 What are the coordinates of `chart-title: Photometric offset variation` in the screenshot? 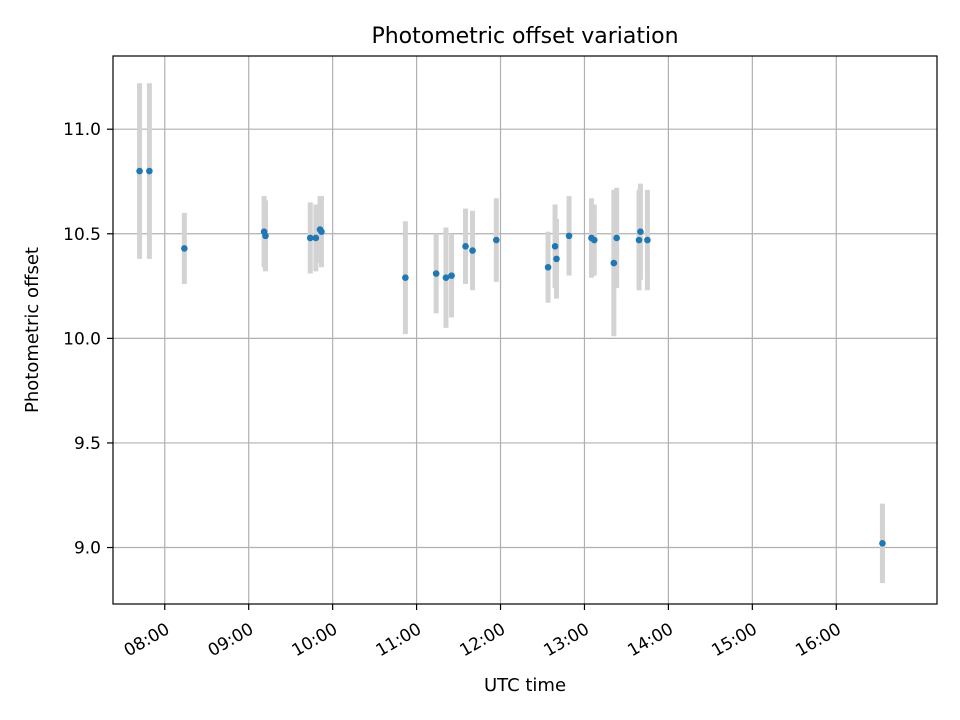 It's located at (524, 36).